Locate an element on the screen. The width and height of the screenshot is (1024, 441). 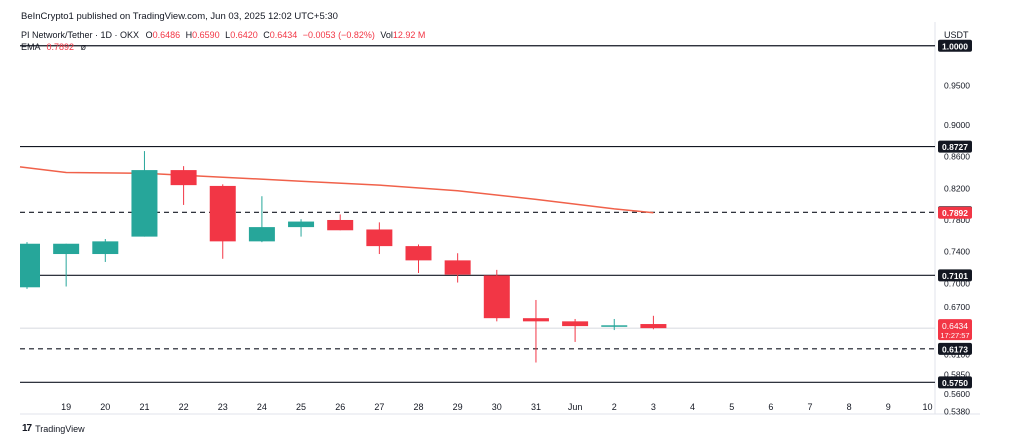
close-value: 0.6434 is located at coordinates (283, 35).